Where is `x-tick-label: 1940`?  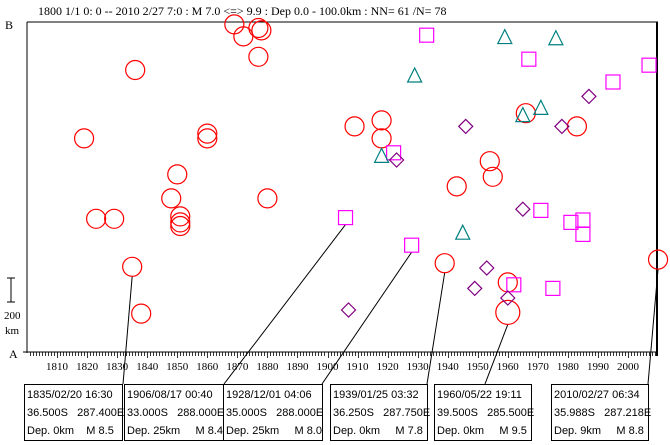 x-tick-label: 1940 is located at coordinates (448, 367).